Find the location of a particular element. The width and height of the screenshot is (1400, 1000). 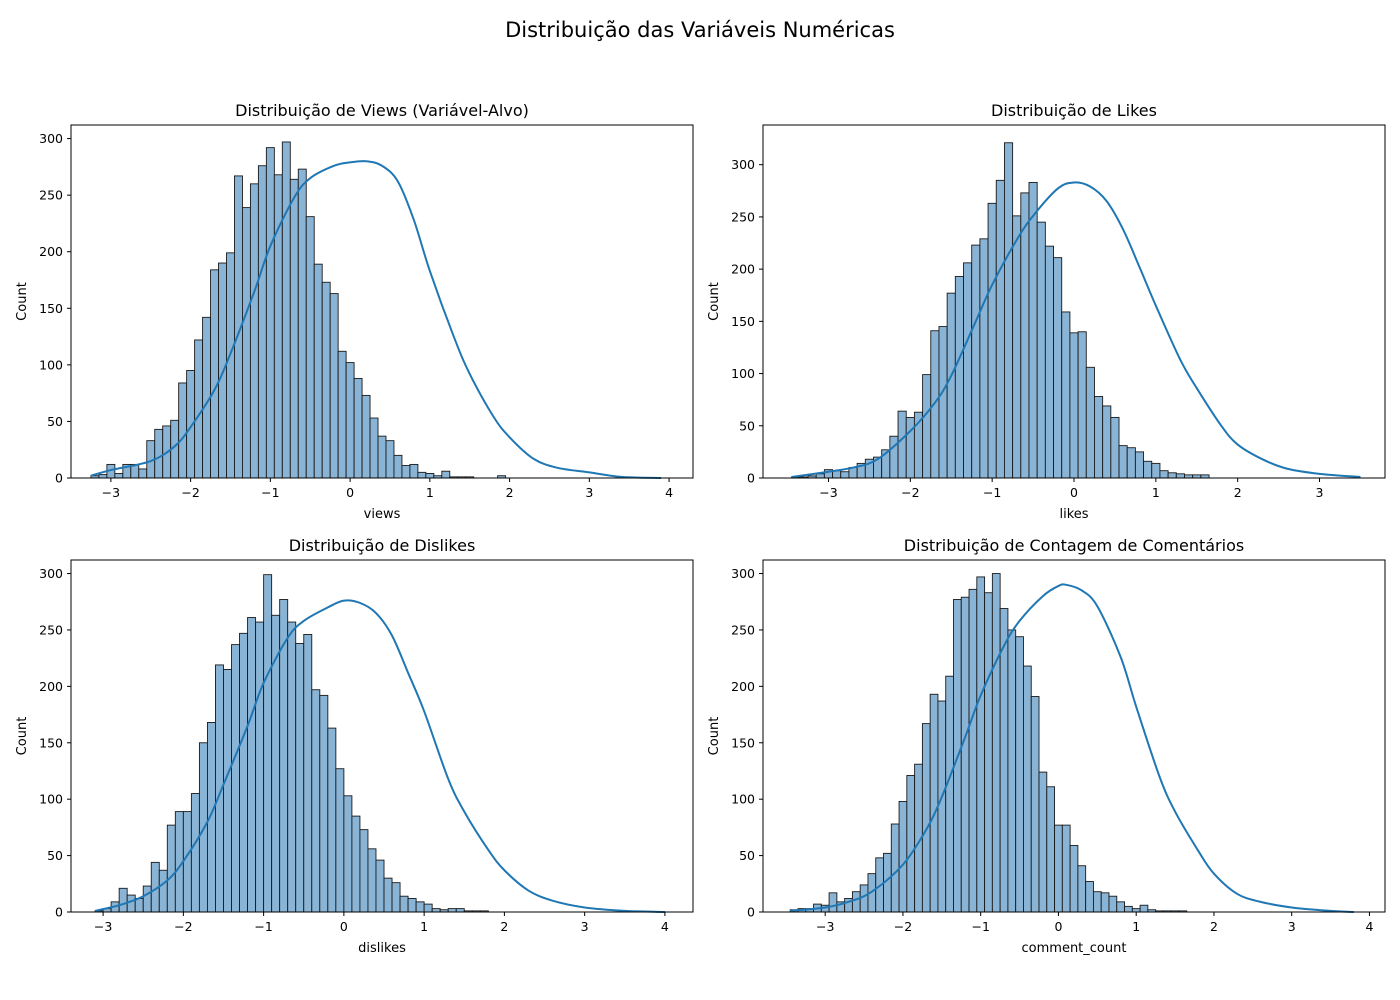

y-tick-label: 200 is located at coordinates (743, 686).